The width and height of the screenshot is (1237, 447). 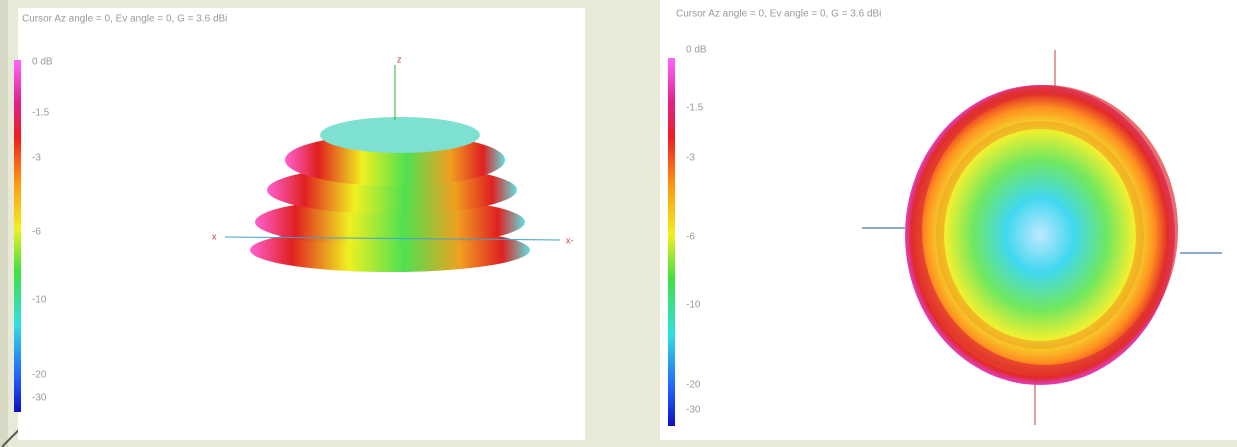 What do you see at coordinates (4, 223) in the screenshot?
I see `left-border` at bounding box center [4, 223].